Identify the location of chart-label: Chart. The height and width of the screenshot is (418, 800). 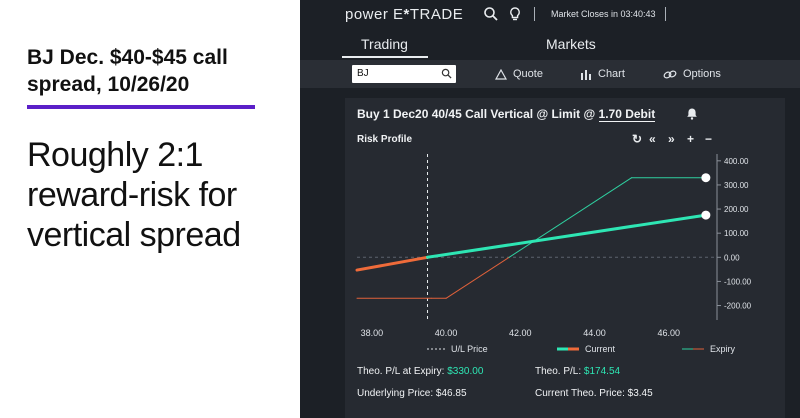
(611, 74).